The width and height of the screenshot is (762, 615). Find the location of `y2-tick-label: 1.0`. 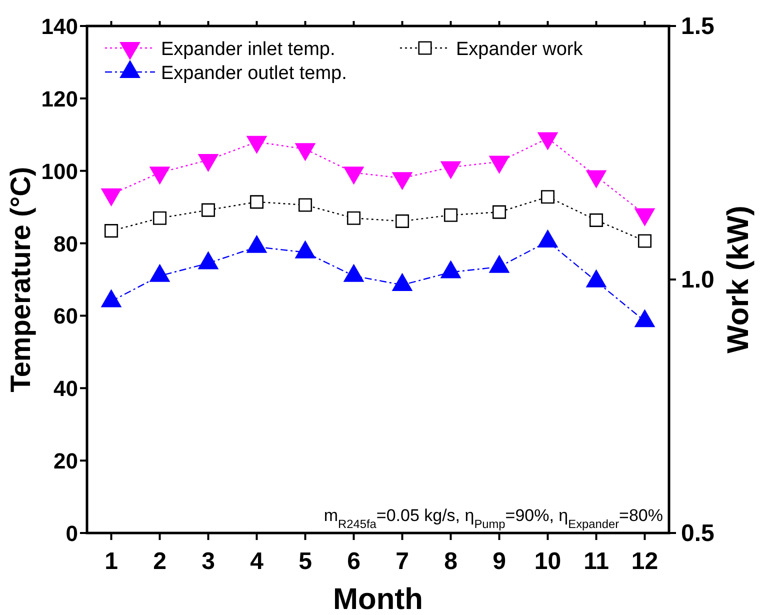

y2-tick-label: 1.0 is located at coordinates (697, 280).